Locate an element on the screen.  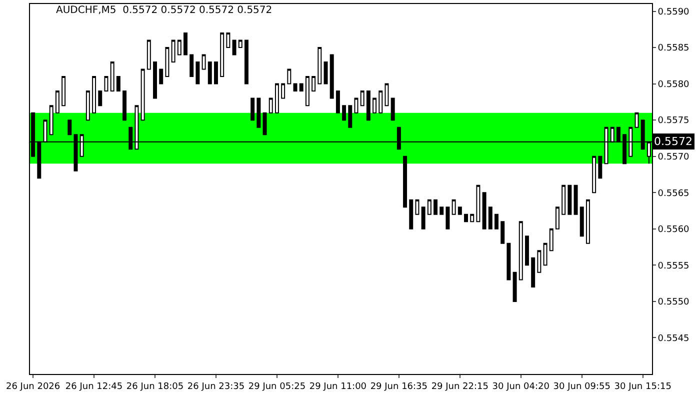
y-tick-label: 0.5585 is located at coordinates (674, 49).